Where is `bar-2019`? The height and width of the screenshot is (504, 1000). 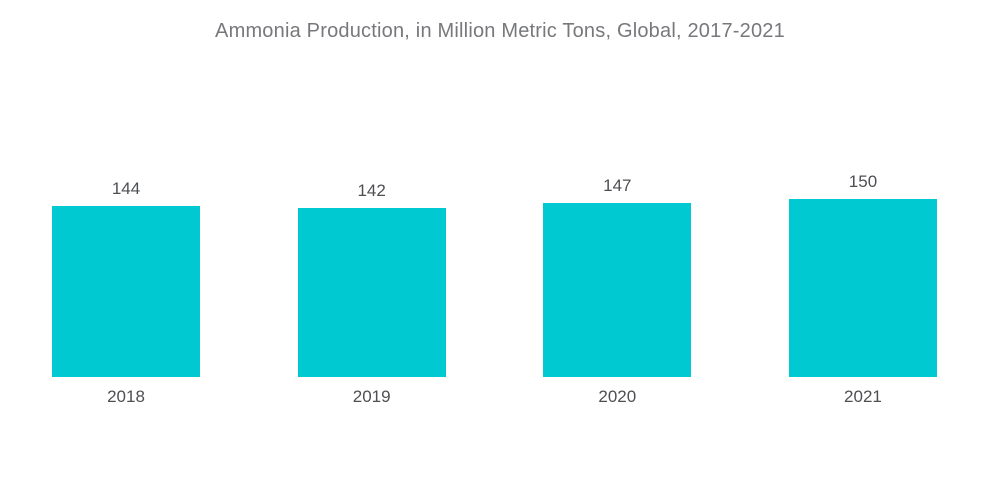 bar-2019 is located at coordinates (371, 292).